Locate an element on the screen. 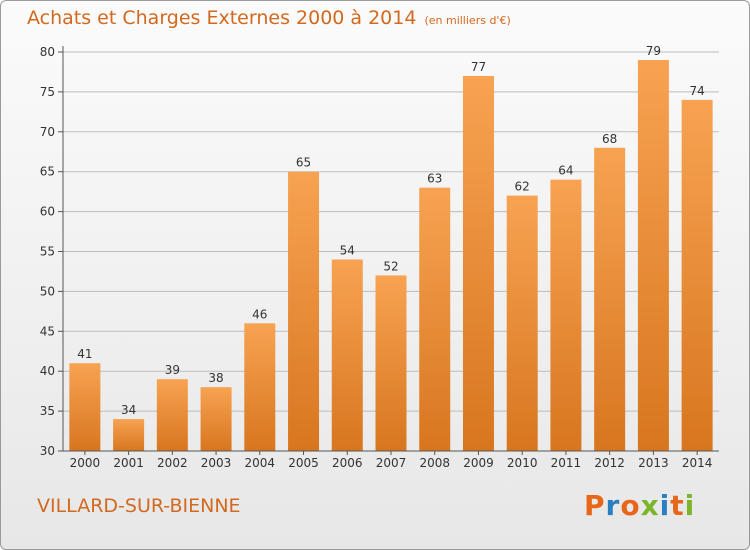 This screenshot has width=750, height=550. bar-2002 is located at coordinates (172, 415).